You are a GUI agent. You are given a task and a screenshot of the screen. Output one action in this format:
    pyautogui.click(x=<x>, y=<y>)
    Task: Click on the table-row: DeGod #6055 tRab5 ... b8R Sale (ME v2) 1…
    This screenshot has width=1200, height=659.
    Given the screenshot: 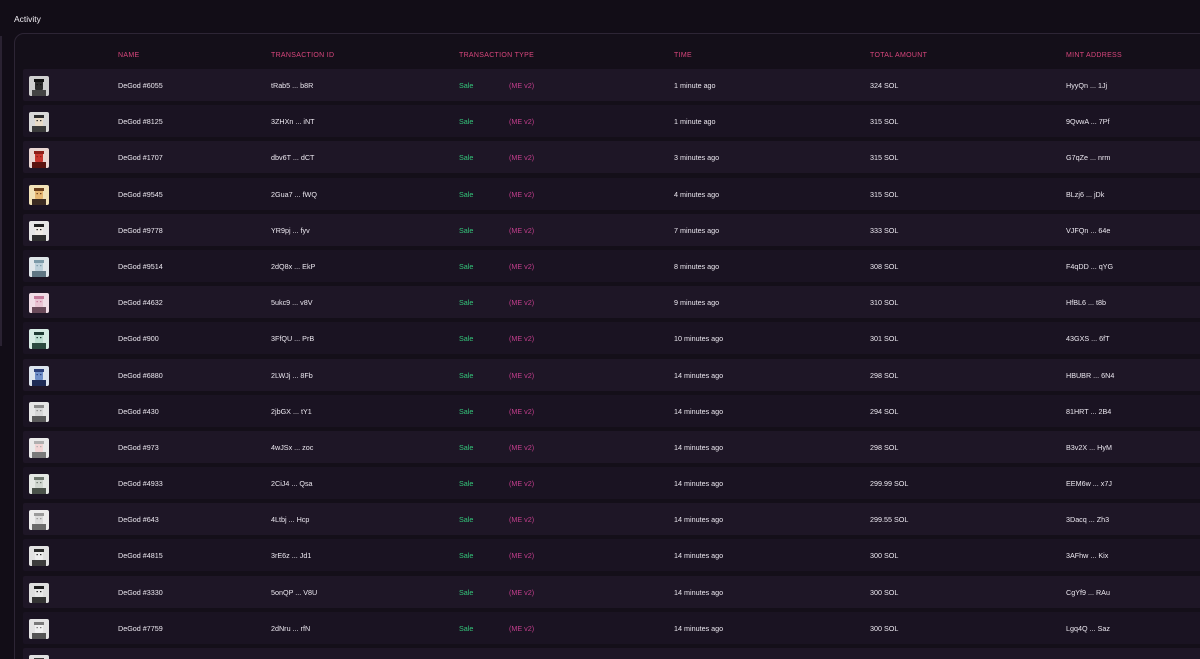 What is the action you would take?
    pyautogui.click(x=611, y=85)
    